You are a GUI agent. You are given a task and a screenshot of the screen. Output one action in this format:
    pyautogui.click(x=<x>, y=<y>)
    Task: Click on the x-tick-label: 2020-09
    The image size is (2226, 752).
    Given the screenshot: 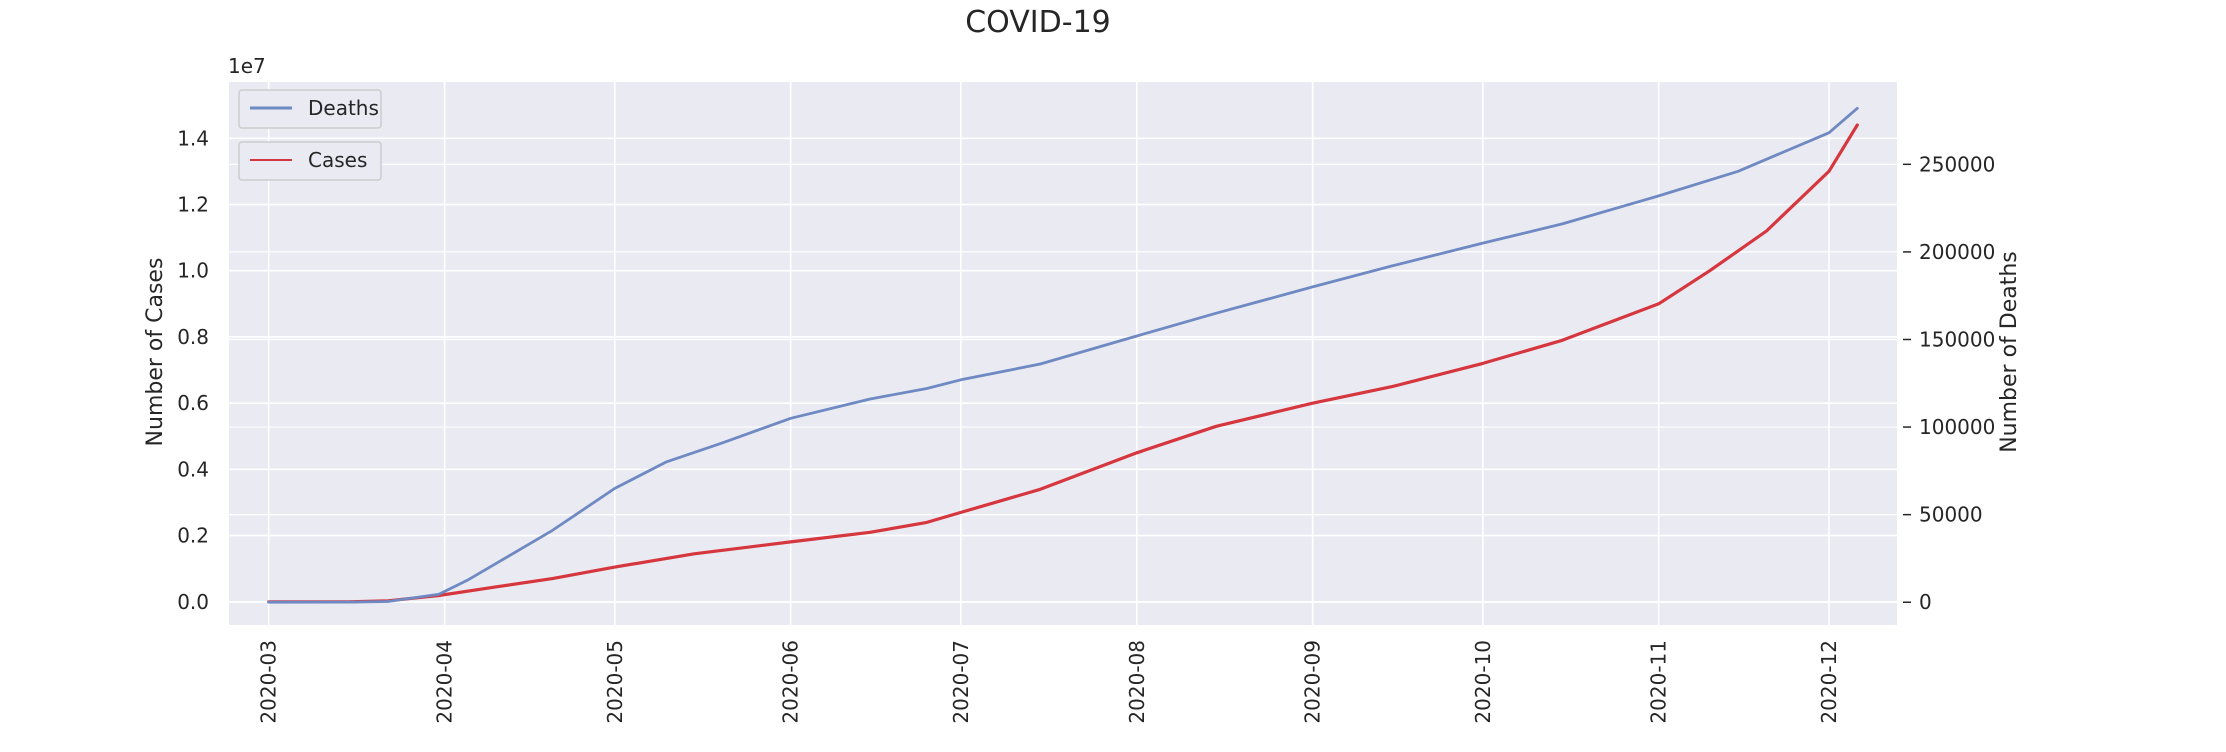 What is the action you would take?
    pyautogui.click(x=1313, y=682)
    